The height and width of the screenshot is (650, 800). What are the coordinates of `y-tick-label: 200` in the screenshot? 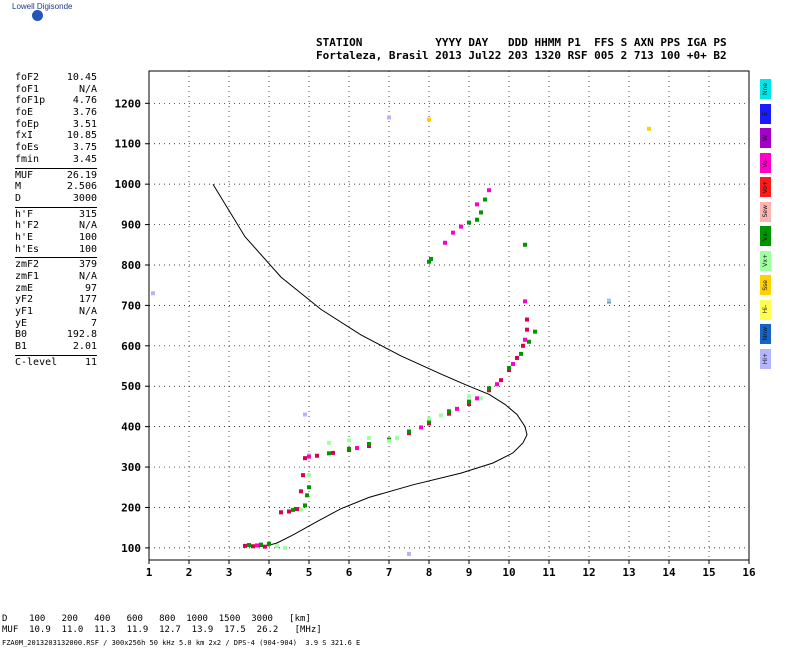 It's located at (131, 507).